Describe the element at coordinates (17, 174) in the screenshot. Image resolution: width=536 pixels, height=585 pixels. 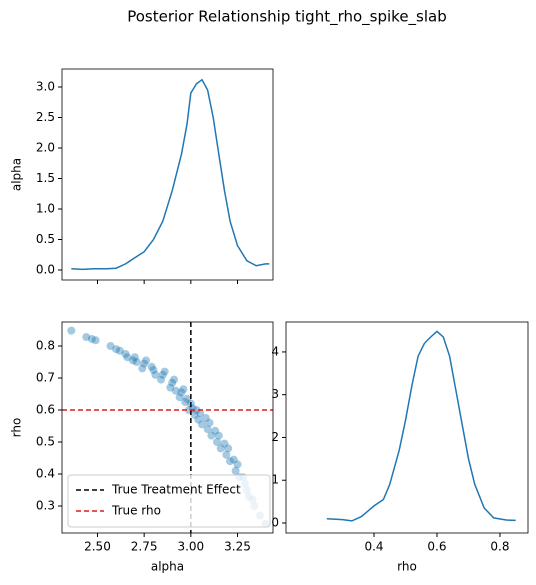
I see `y-axis-label: alpha` at that location.